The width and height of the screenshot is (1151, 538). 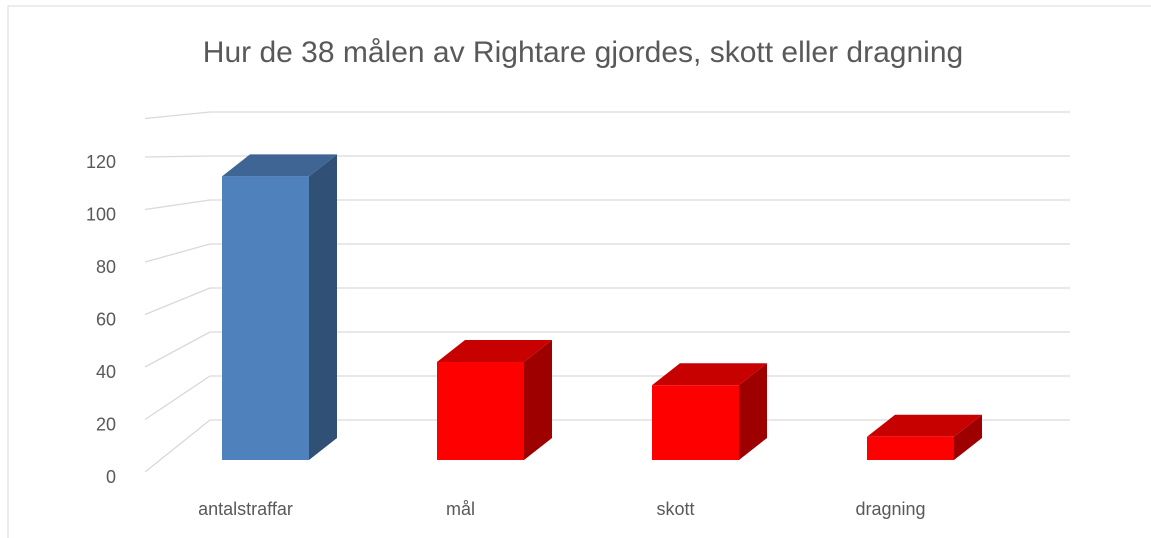 I want to click on x-tick-label: skott, so click(x=675, y=509).